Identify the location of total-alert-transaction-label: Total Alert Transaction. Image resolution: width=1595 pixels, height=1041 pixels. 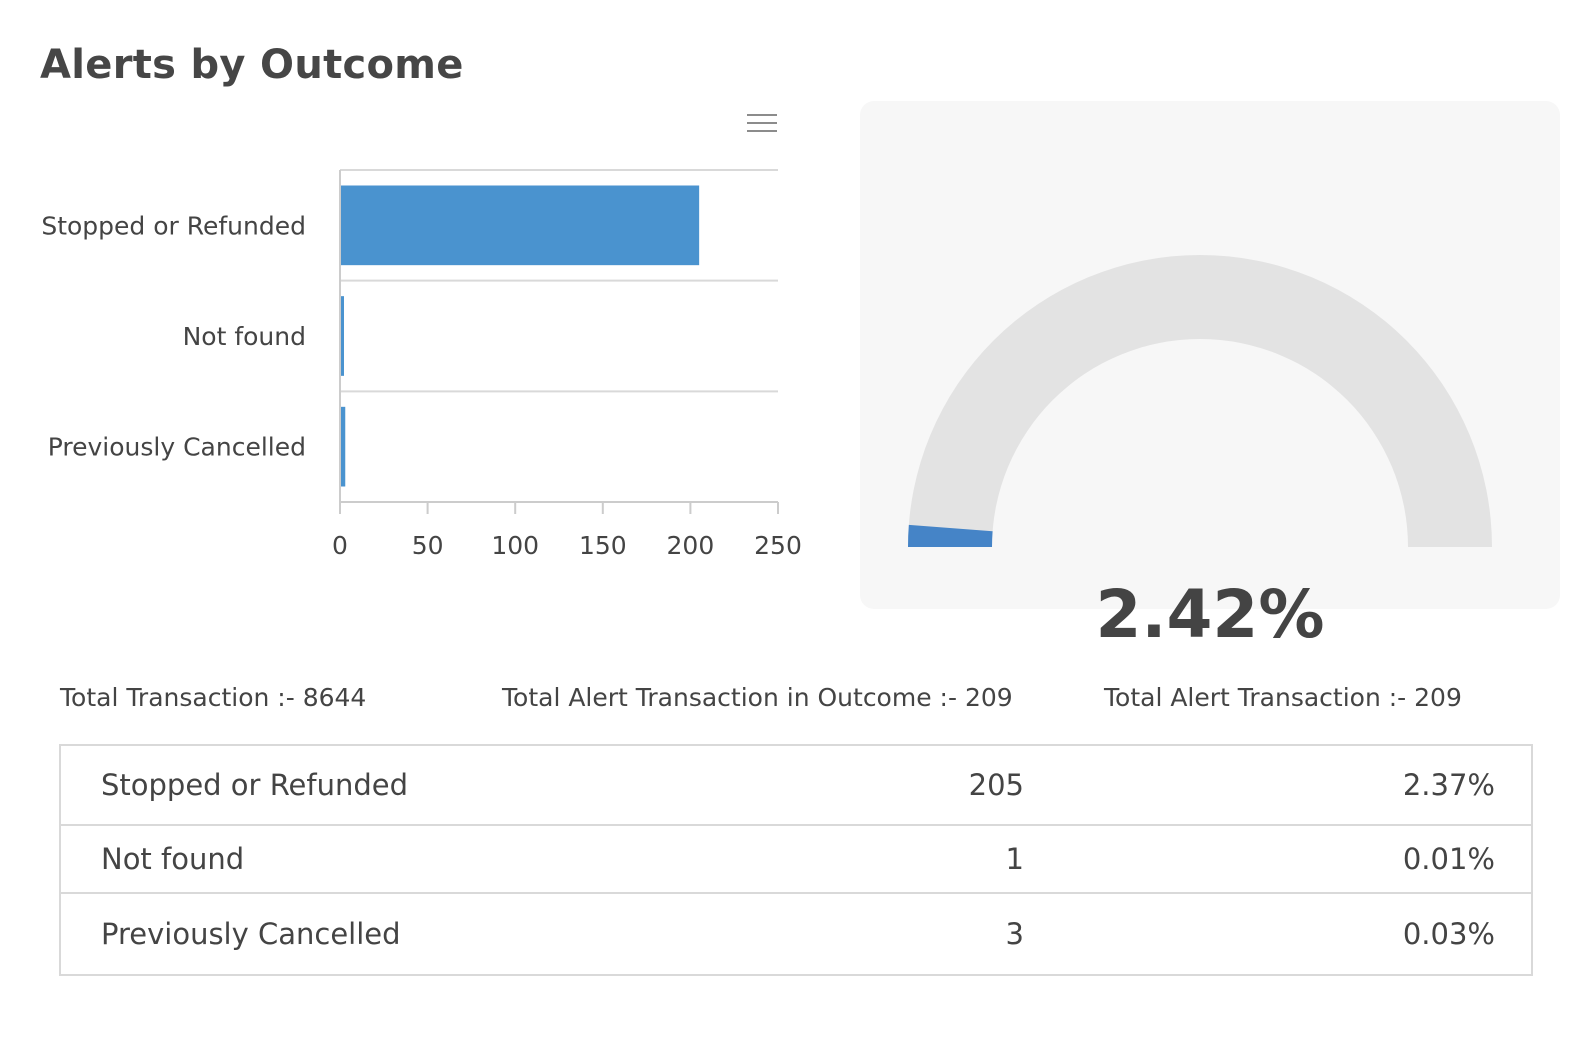
(1259, 697).